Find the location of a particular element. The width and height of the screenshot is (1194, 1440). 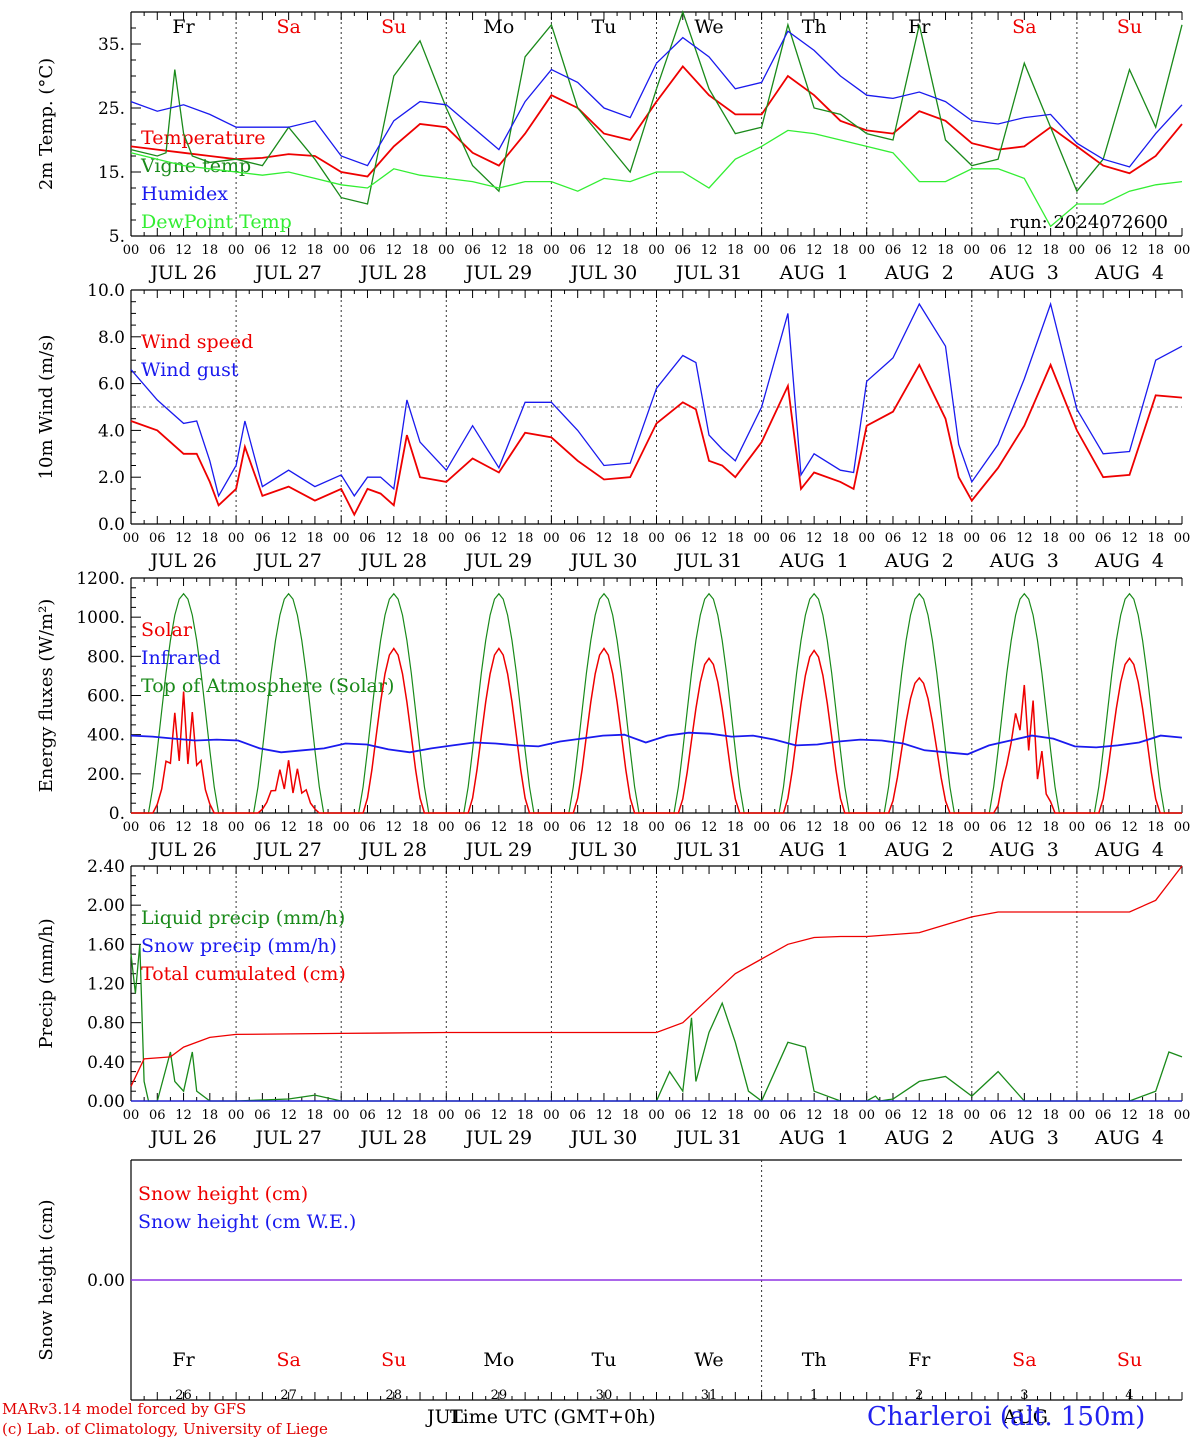

legend-entry: Liquid precip (mm/h) is located at coordinates (243, 918).